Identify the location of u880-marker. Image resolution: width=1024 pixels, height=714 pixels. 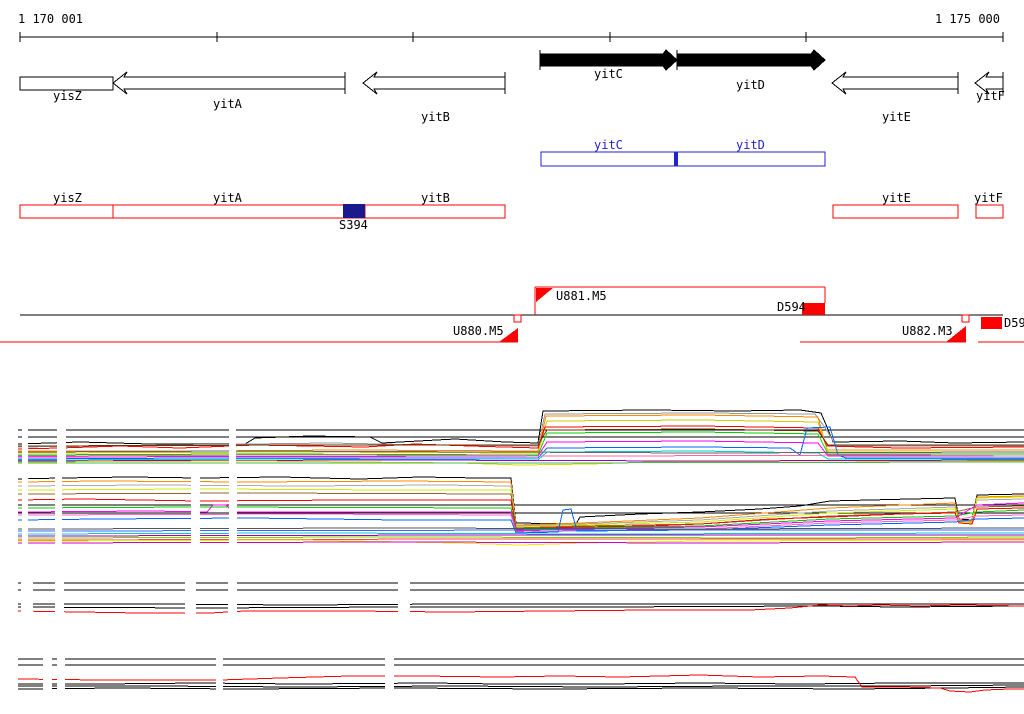
(517, 318).